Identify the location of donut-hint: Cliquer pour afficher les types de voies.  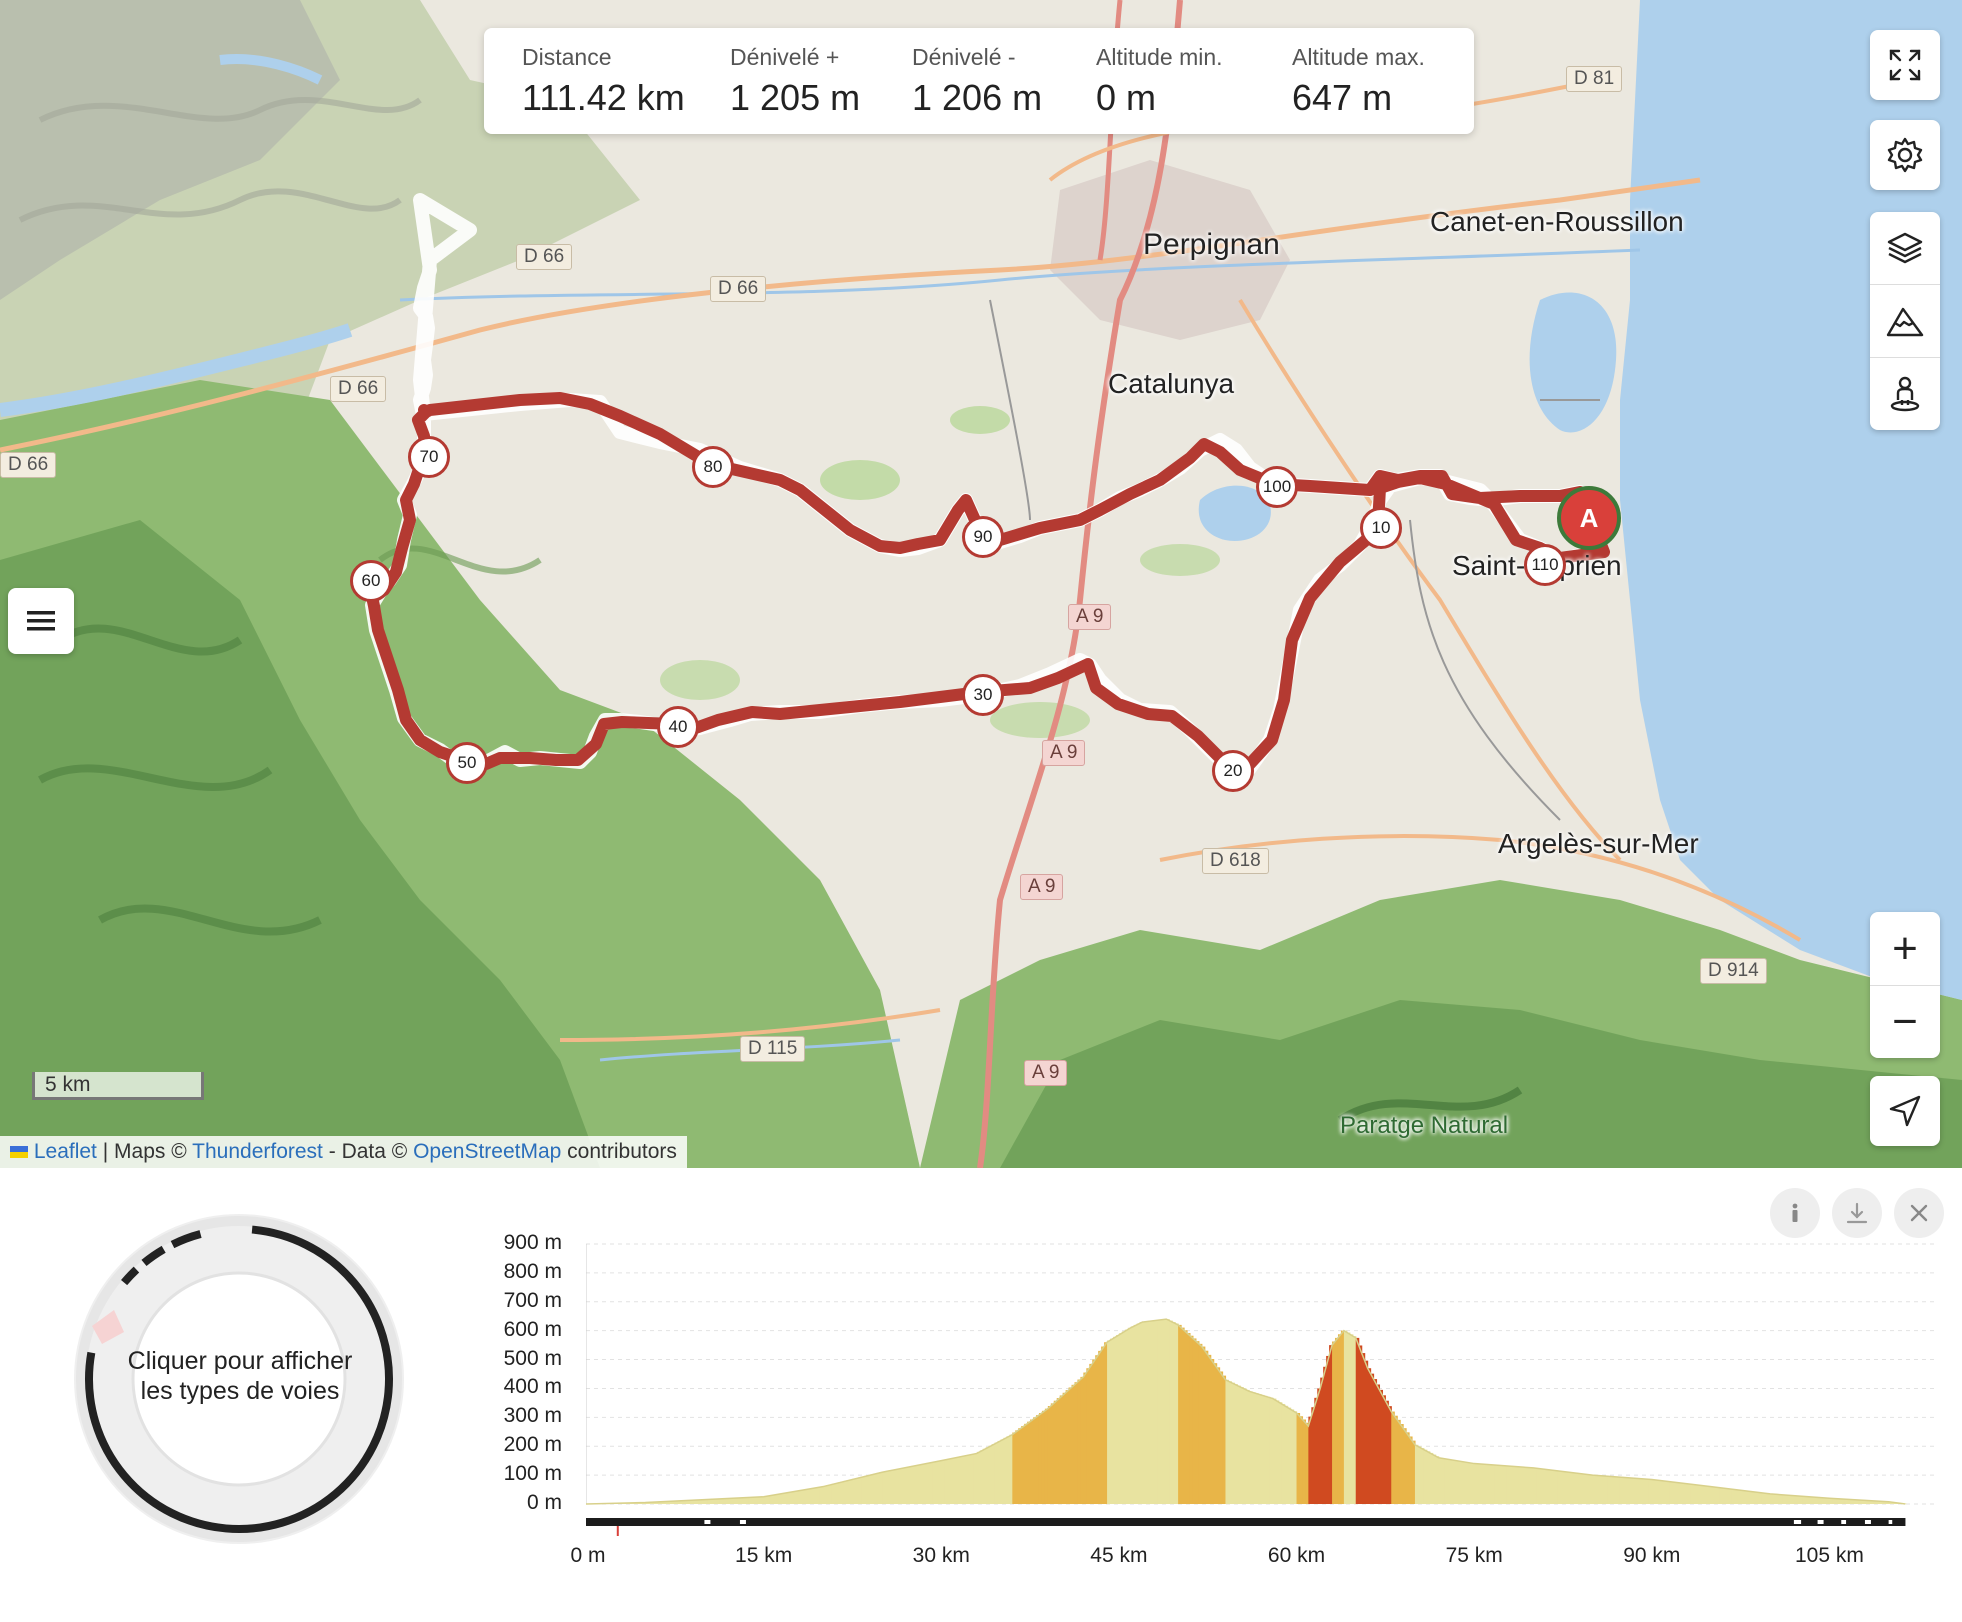
(240, 1376).